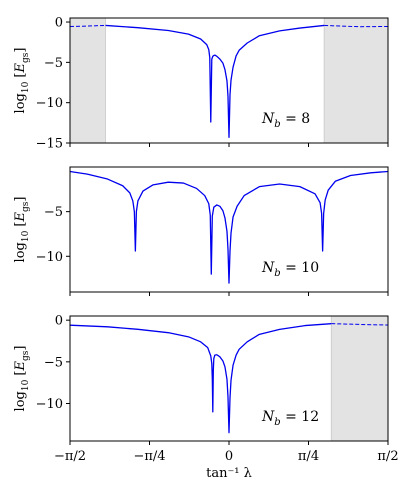  What do you see at coordinates (387, 456) in the screenshot?
I see `x-tick-label: π/2` at bounding box center [387, 456].